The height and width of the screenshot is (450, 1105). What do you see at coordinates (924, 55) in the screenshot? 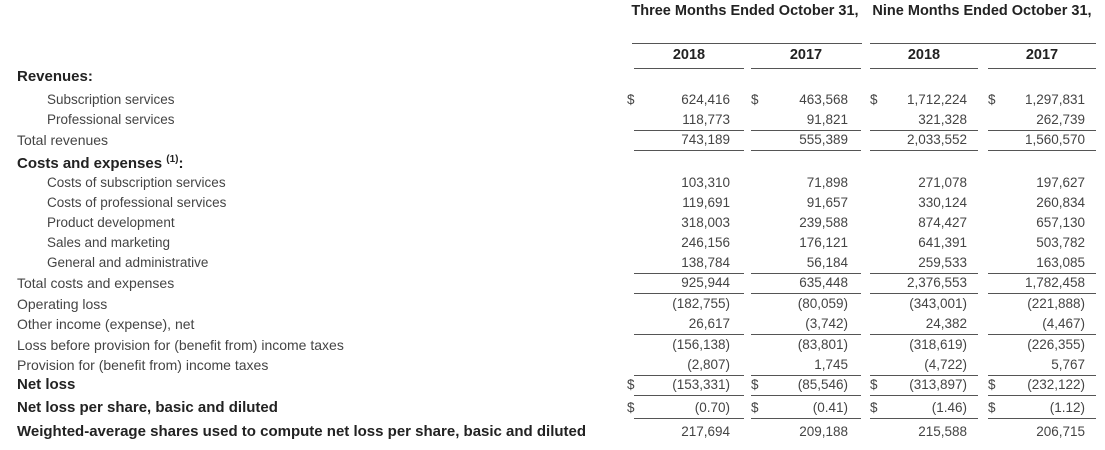
I see `year-header: 2018` at bounding box center [924, 55].